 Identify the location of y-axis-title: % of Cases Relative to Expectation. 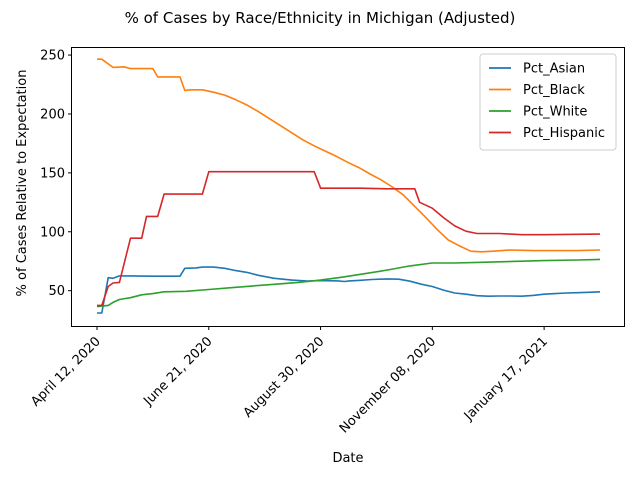
(22, 183).